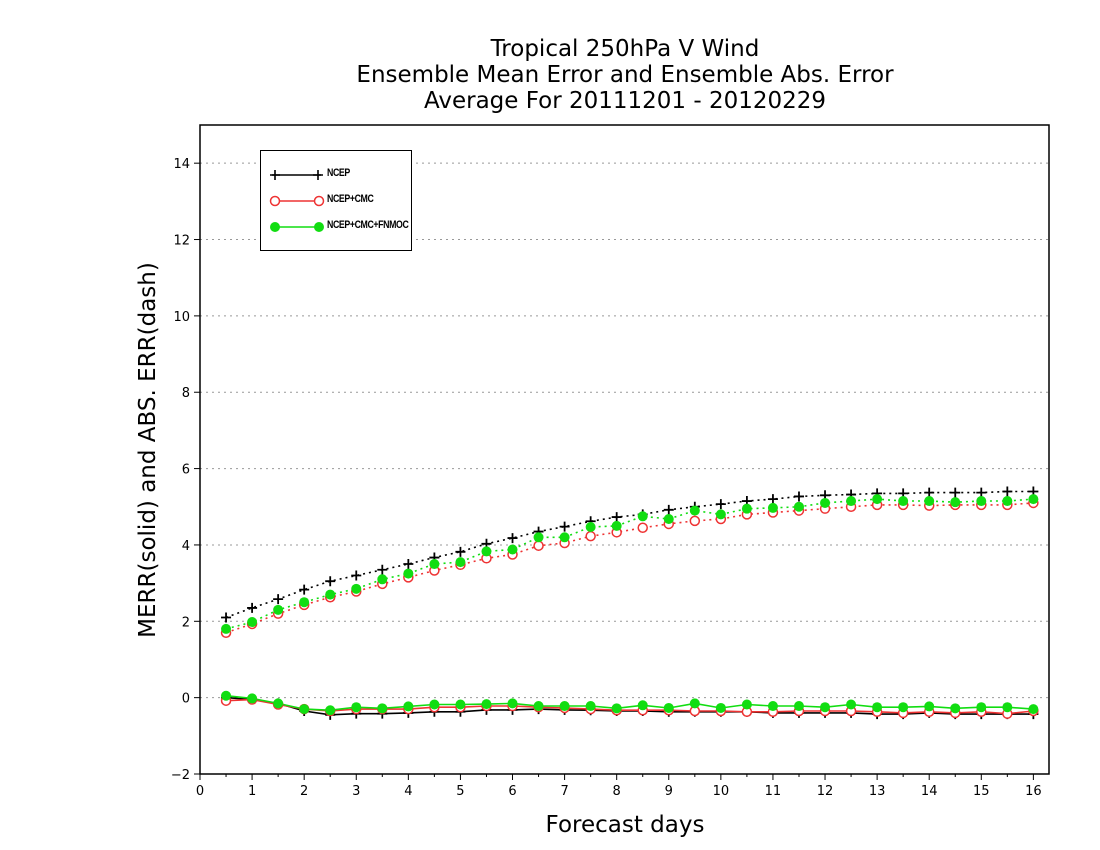 This screenshot has height=850, width=1100. What do you see at coordinates (200, 791) in the screenshot?
I see `x-tick-label: 0` at bounding box center [200, 791].